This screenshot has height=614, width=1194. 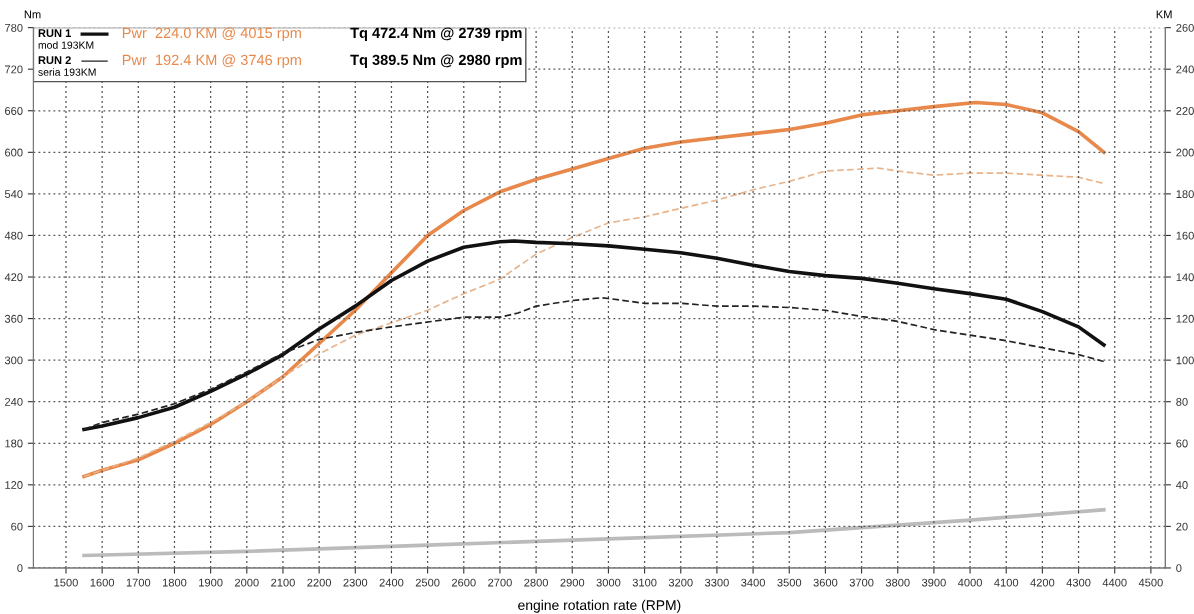 I want to click on y-tick-label: 540, so click(x=13, y=194).